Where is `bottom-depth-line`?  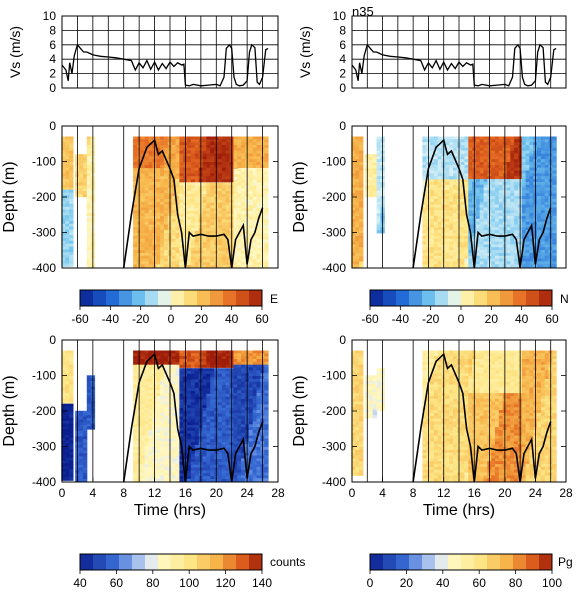
bottom-depth-line is located at coordinates (482, 203).